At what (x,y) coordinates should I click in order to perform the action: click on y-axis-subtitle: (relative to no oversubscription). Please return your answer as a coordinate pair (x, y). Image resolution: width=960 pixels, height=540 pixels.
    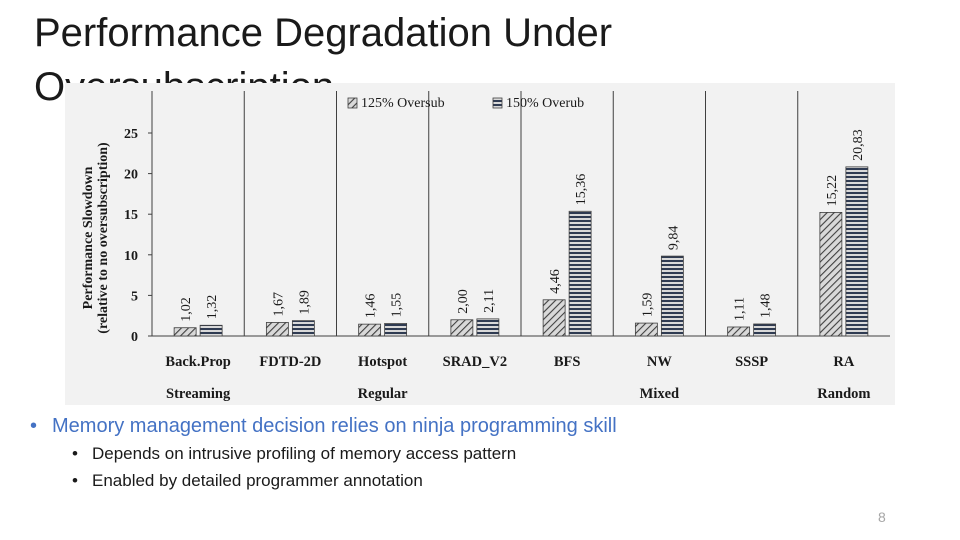
    Looking at the image, I should click on (103, 238).